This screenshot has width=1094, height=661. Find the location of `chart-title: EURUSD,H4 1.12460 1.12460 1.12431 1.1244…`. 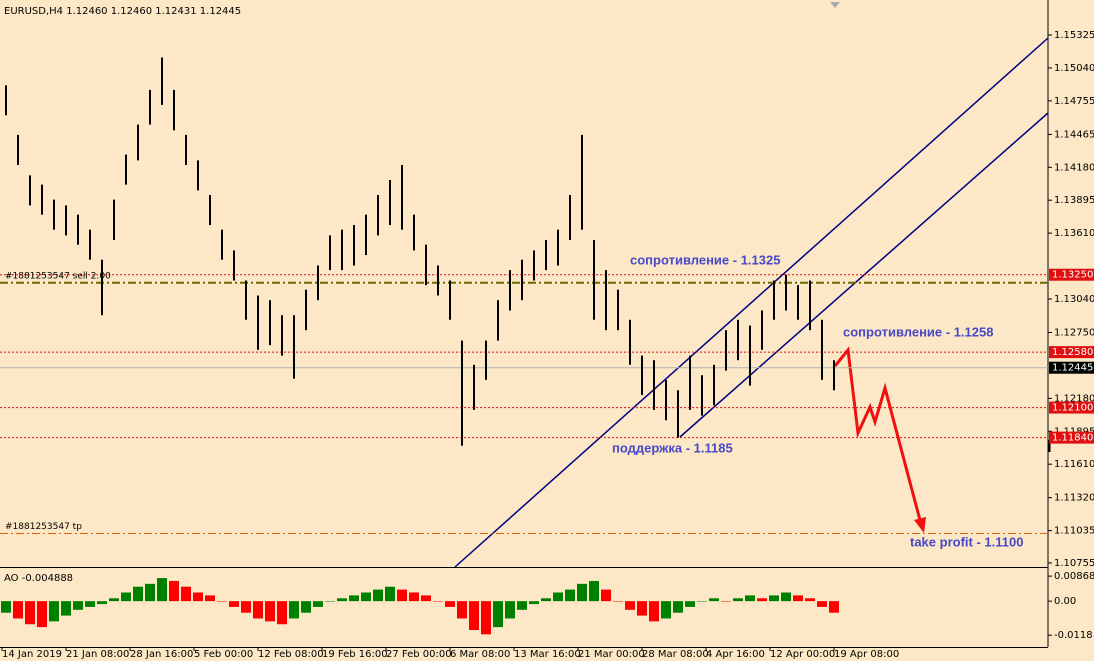

chart-title: EURUSD,H4 1.12460 1.12460 1.12431 1.1244… is located at coordinates (122, 11).